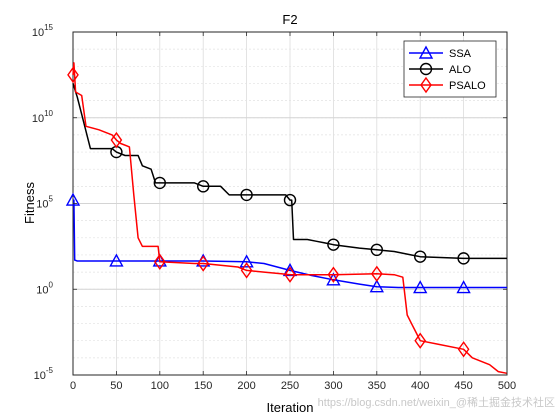 The height and width of the screenshot is (420, 560). I want to click on legend-box, so click(450, 69).